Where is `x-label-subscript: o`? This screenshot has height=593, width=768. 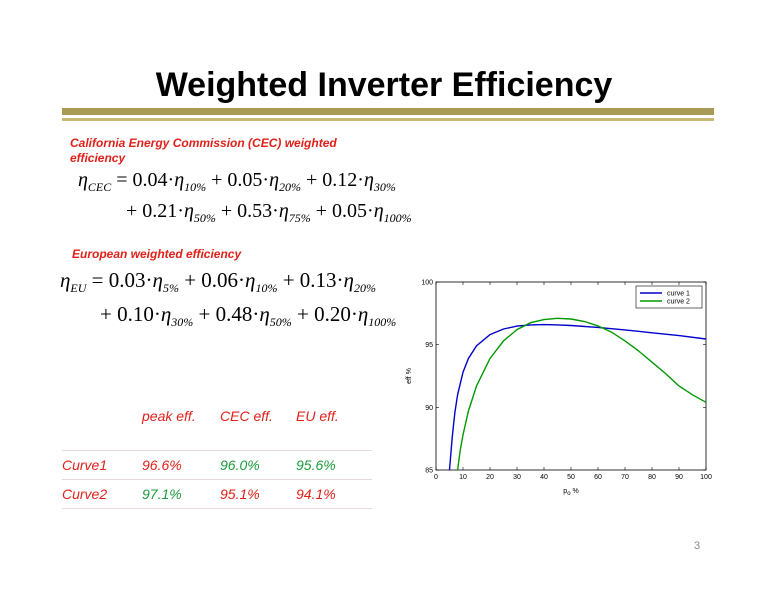
x-label-subscript: o is located at coordinates (569, 494).